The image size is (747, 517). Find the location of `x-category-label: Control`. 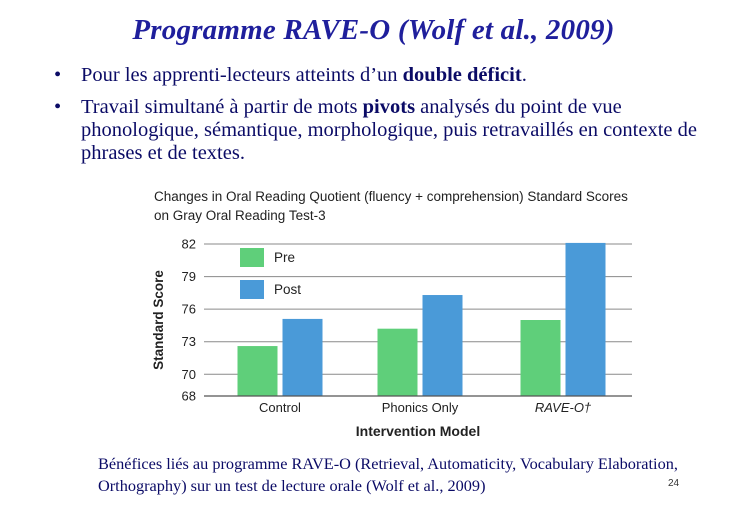

x-category-label: Control is located at coordinates (280, 407).